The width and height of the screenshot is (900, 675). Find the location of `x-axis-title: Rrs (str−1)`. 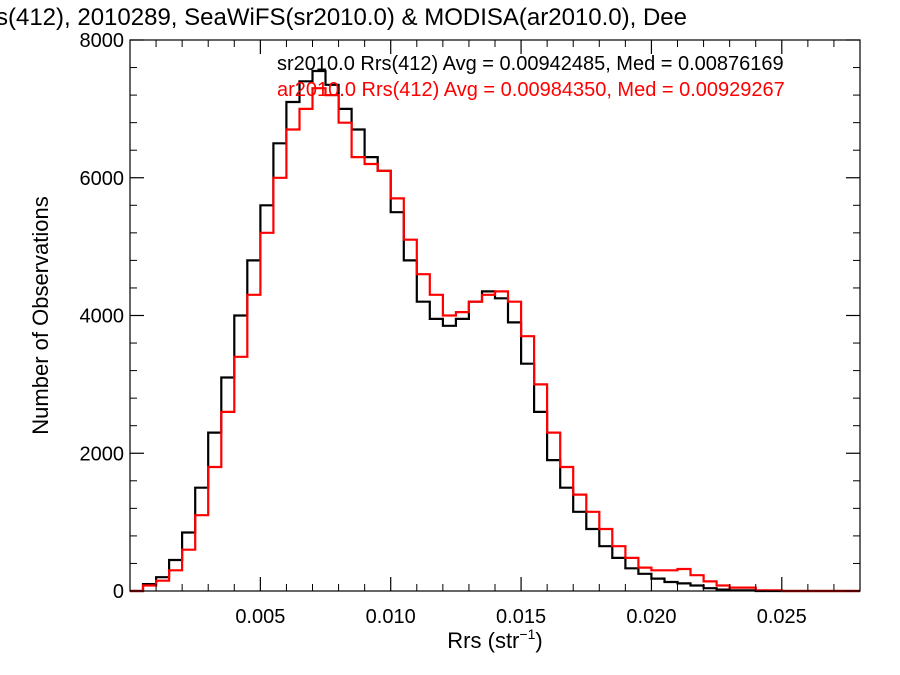

x-axis-title: Rrs (str−1) is located at coordinates (494, 639).